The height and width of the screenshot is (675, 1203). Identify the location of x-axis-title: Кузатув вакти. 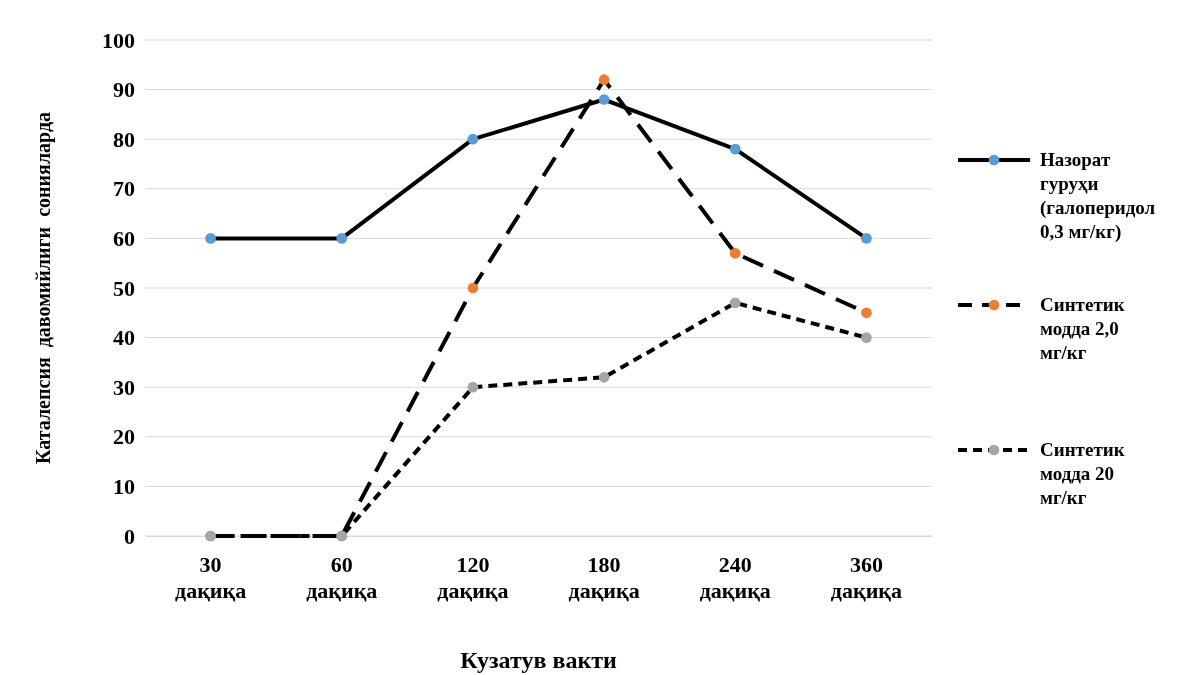
(538, 660).